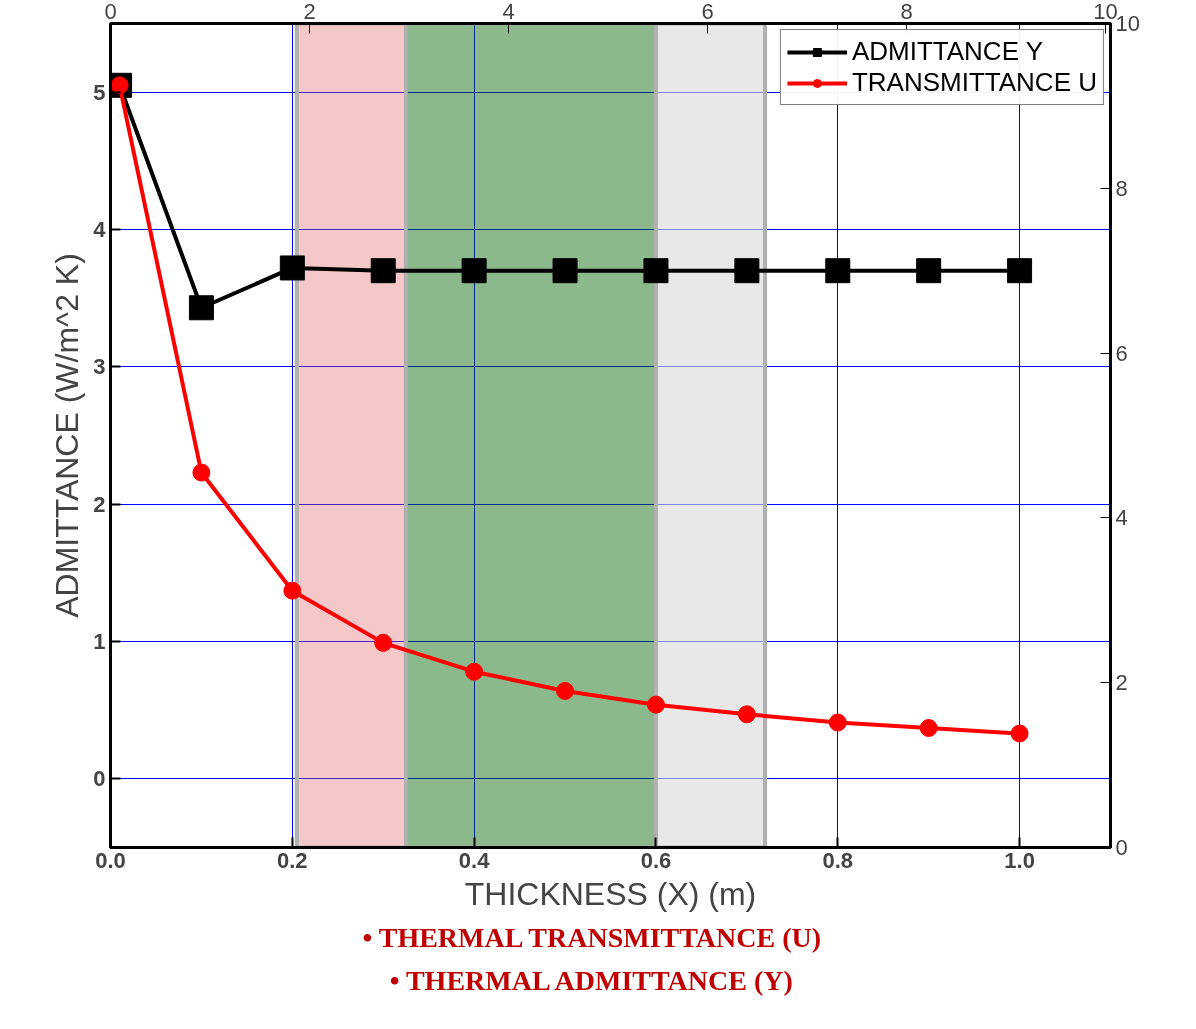 Image resolution: width=1196 pixels, height=1029 pixels. I want to click on y-axis-title: ADMITTANCE (W/m^2 K), so click(67, 435).